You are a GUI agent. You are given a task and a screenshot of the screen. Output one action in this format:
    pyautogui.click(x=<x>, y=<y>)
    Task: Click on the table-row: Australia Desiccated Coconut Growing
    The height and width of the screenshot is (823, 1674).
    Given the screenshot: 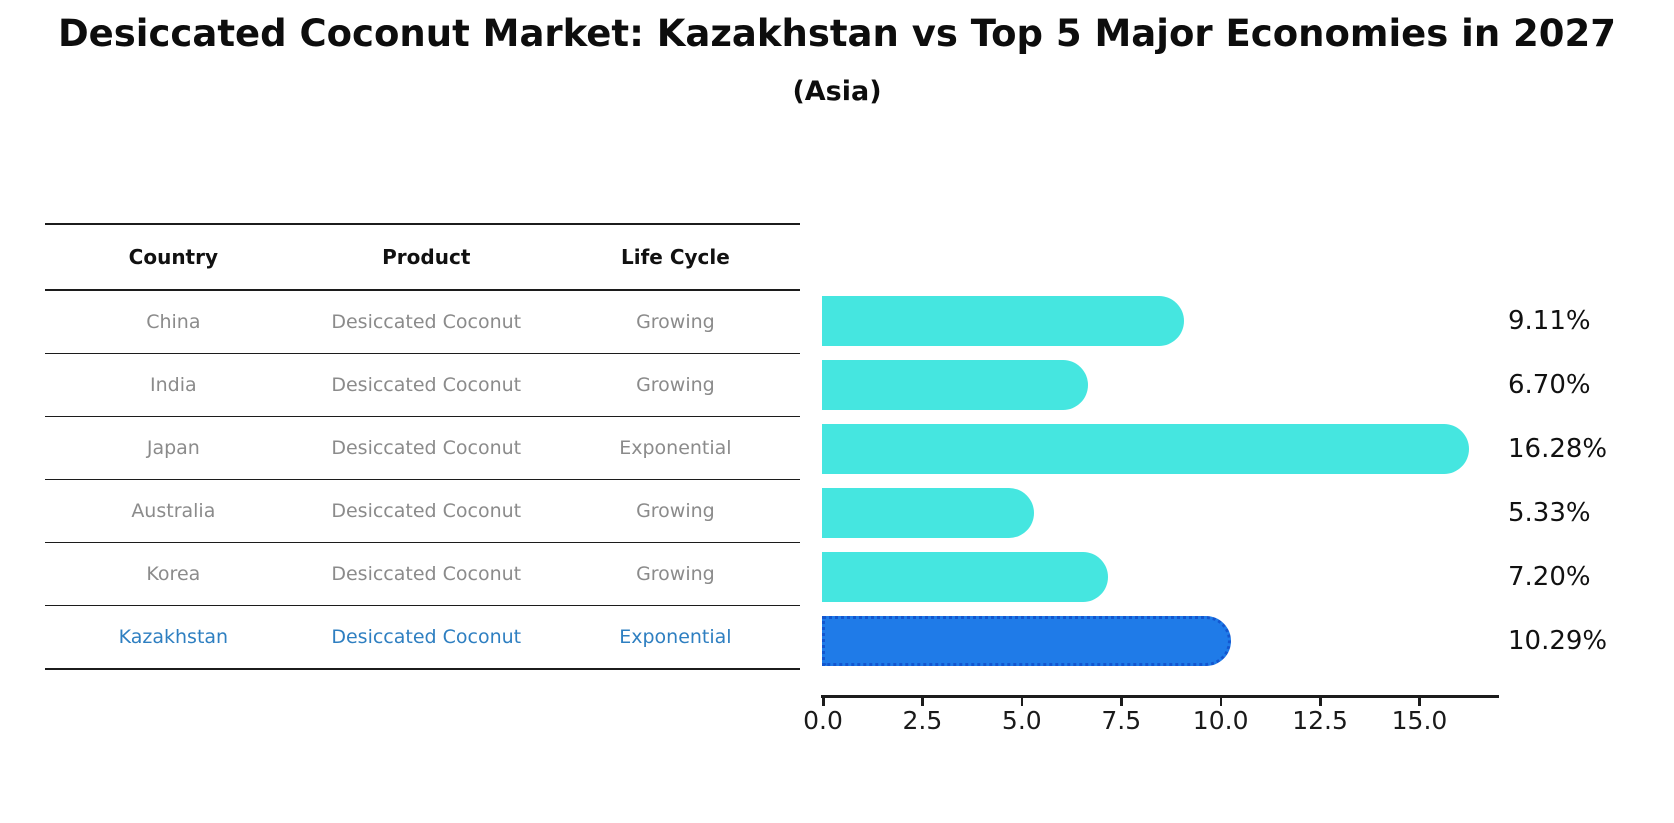 What is the action you would take?
    pyautogui.click(x=422, y=511)
    